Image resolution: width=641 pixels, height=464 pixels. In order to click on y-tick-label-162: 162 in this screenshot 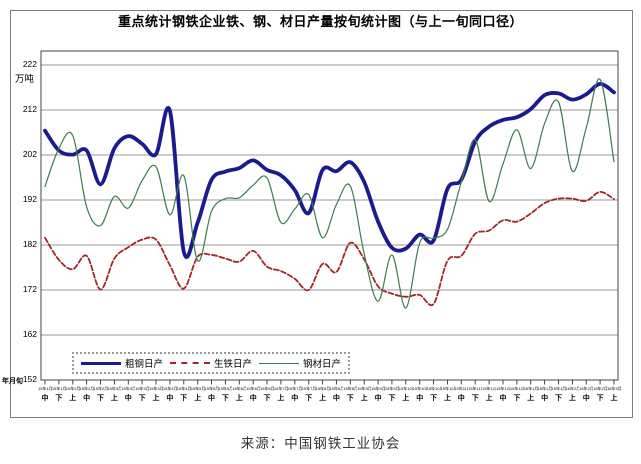, I will do `click(29, 334)`.